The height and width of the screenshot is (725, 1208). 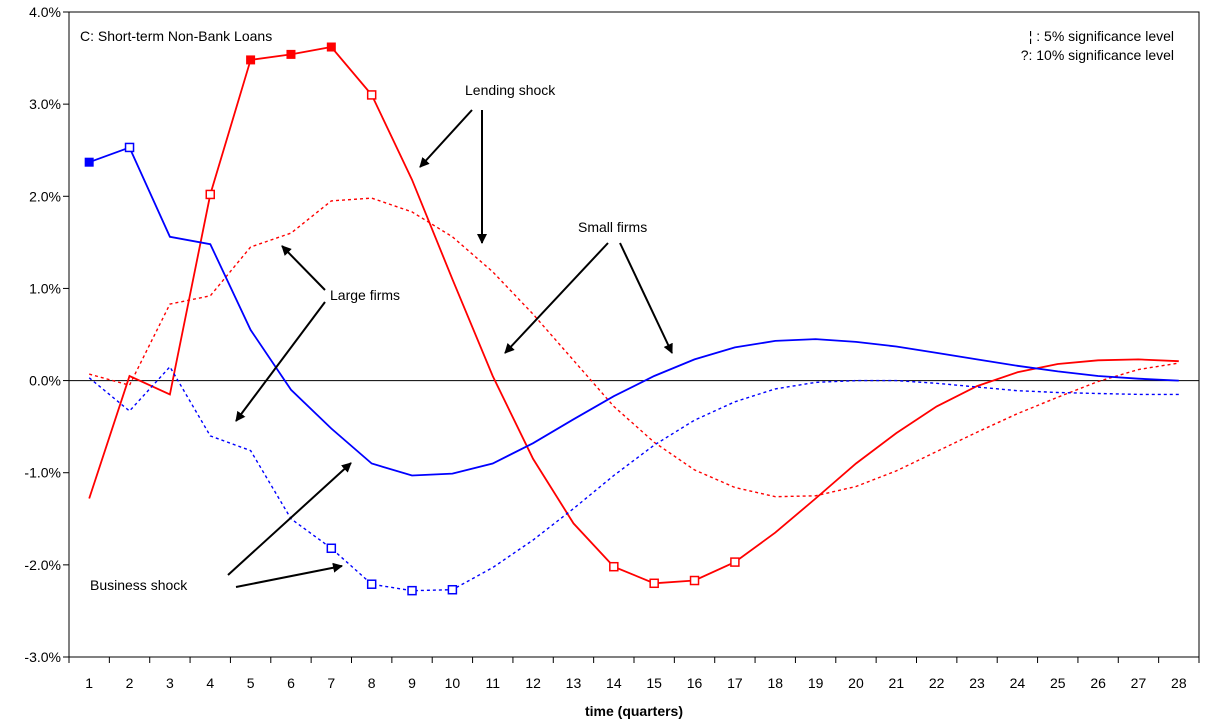 I want to click on x-tick-label: 9, so click(x=412, y=683).